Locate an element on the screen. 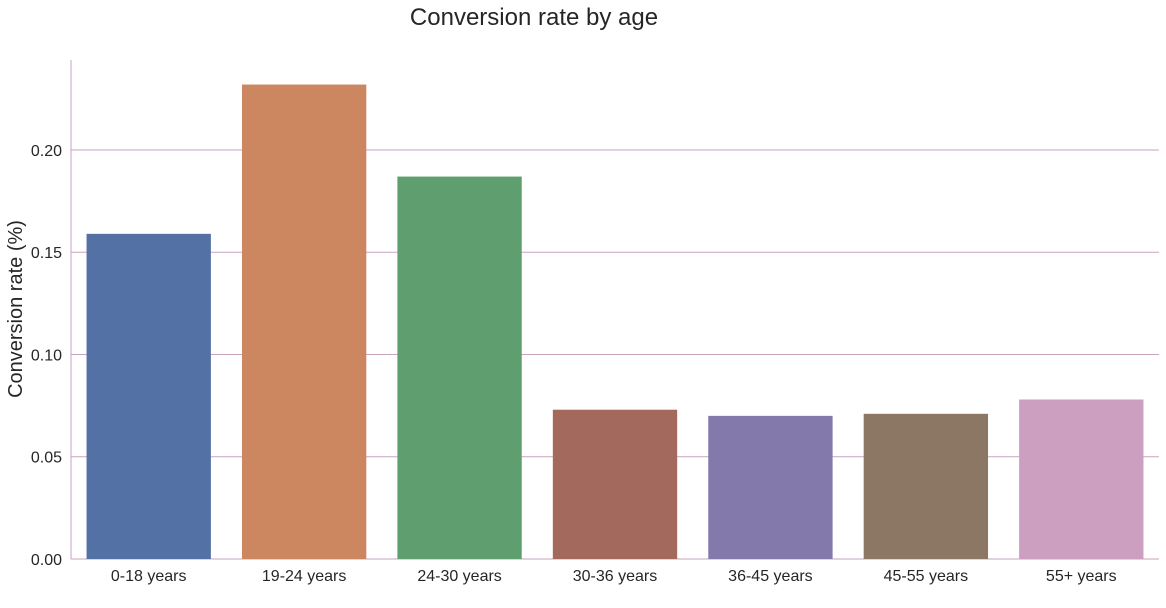 The width and height of the screenshot is (1166, 608). y-tick-label: 0.05 is located at coordinates (46, 458).